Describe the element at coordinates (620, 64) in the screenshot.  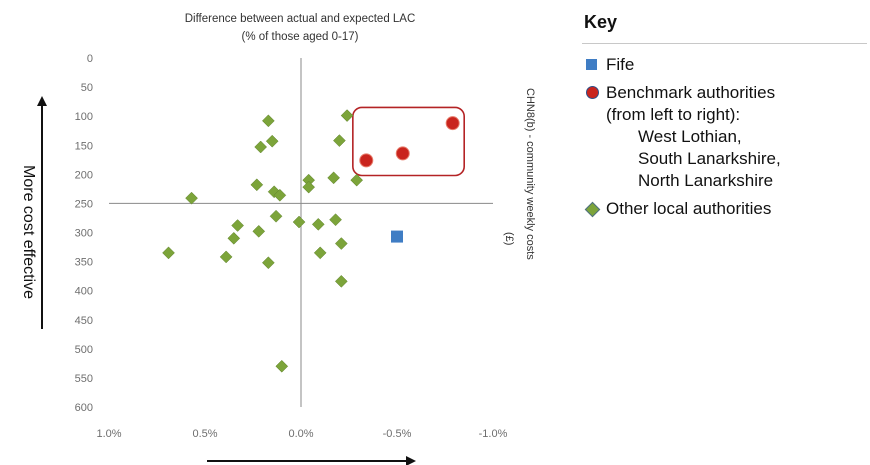
I see `key-label-fife: Fife` at that location.